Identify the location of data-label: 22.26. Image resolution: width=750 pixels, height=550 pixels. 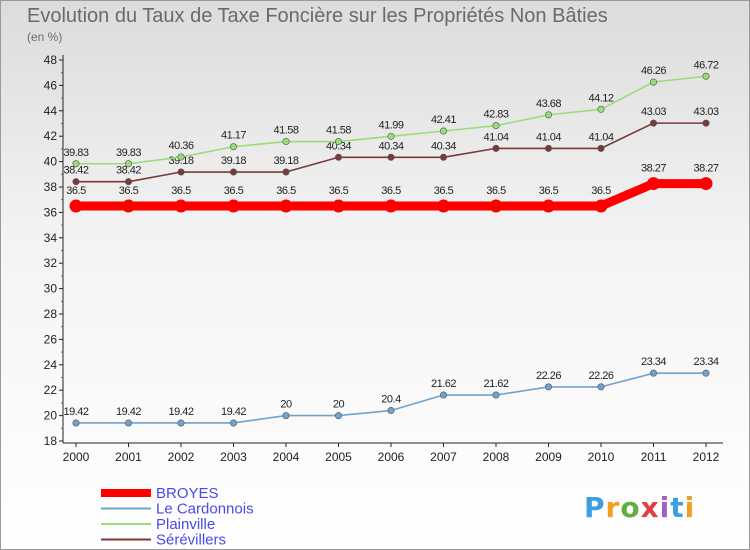
(600, 376).